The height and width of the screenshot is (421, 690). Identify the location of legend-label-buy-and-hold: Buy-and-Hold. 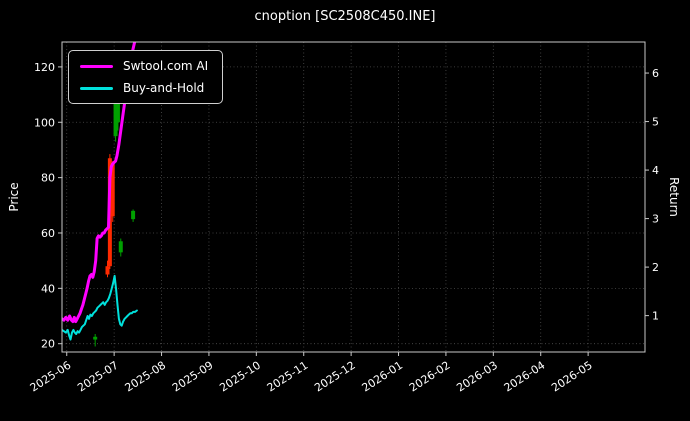
(164, 88).